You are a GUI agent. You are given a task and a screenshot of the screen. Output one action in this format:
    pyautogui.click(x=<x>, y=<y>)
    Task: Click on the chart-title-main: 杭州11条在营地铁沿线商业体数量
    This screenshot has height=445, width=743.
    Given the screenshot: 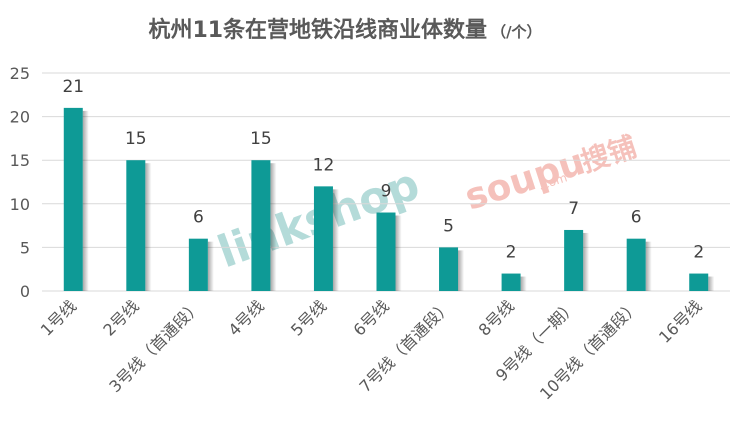 What is the action you would take?
    pyautogui.click(x=317, y=30)
    